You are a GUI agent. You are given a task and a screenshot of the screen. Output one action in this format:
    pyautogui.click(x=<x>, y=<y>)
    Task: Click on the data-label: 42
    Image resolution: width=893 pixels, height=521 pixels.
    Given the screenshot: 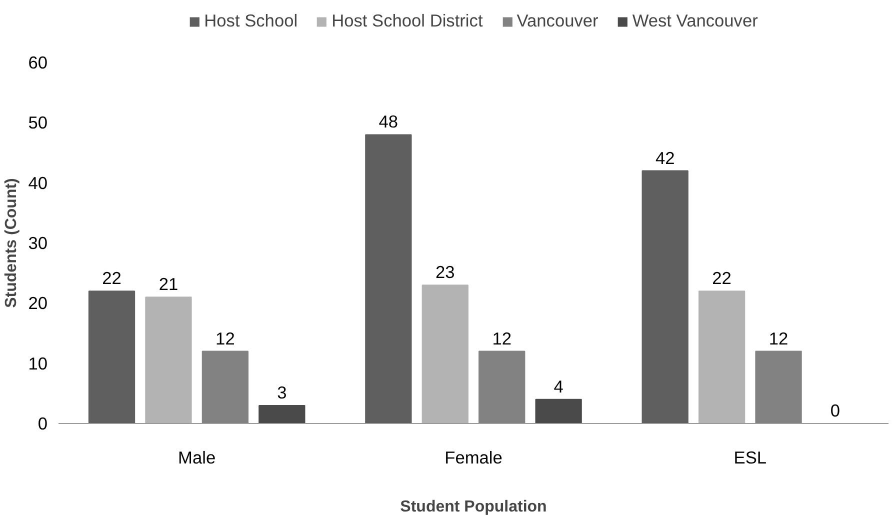 What is the action you would take?
    pyautogui.click(x=665, y=158)
    